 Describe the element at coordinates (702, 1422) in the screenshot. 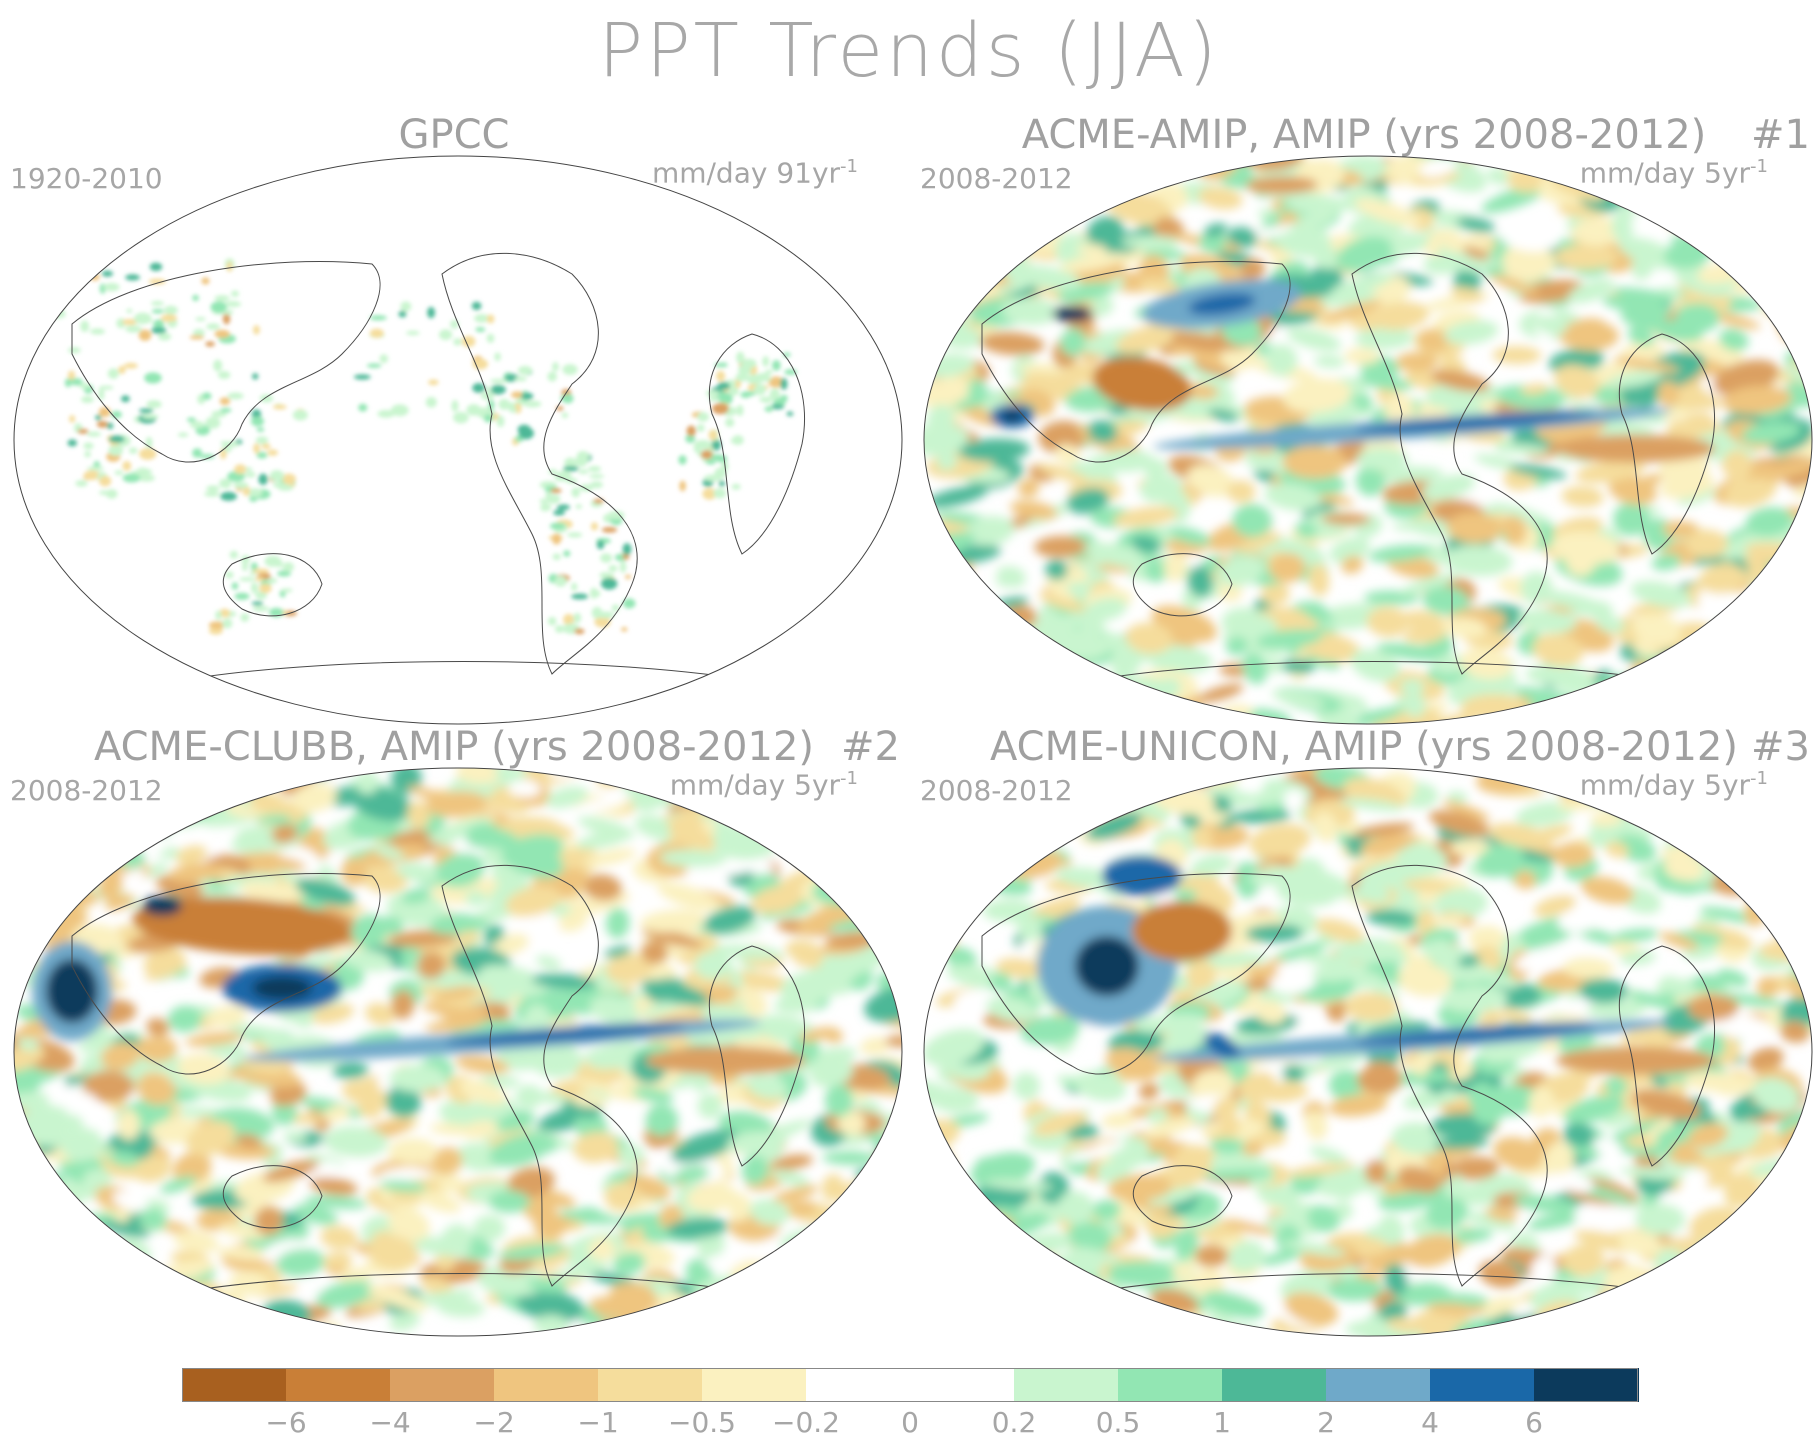

I see `colorbar-tick-label: −0.5` at that location.